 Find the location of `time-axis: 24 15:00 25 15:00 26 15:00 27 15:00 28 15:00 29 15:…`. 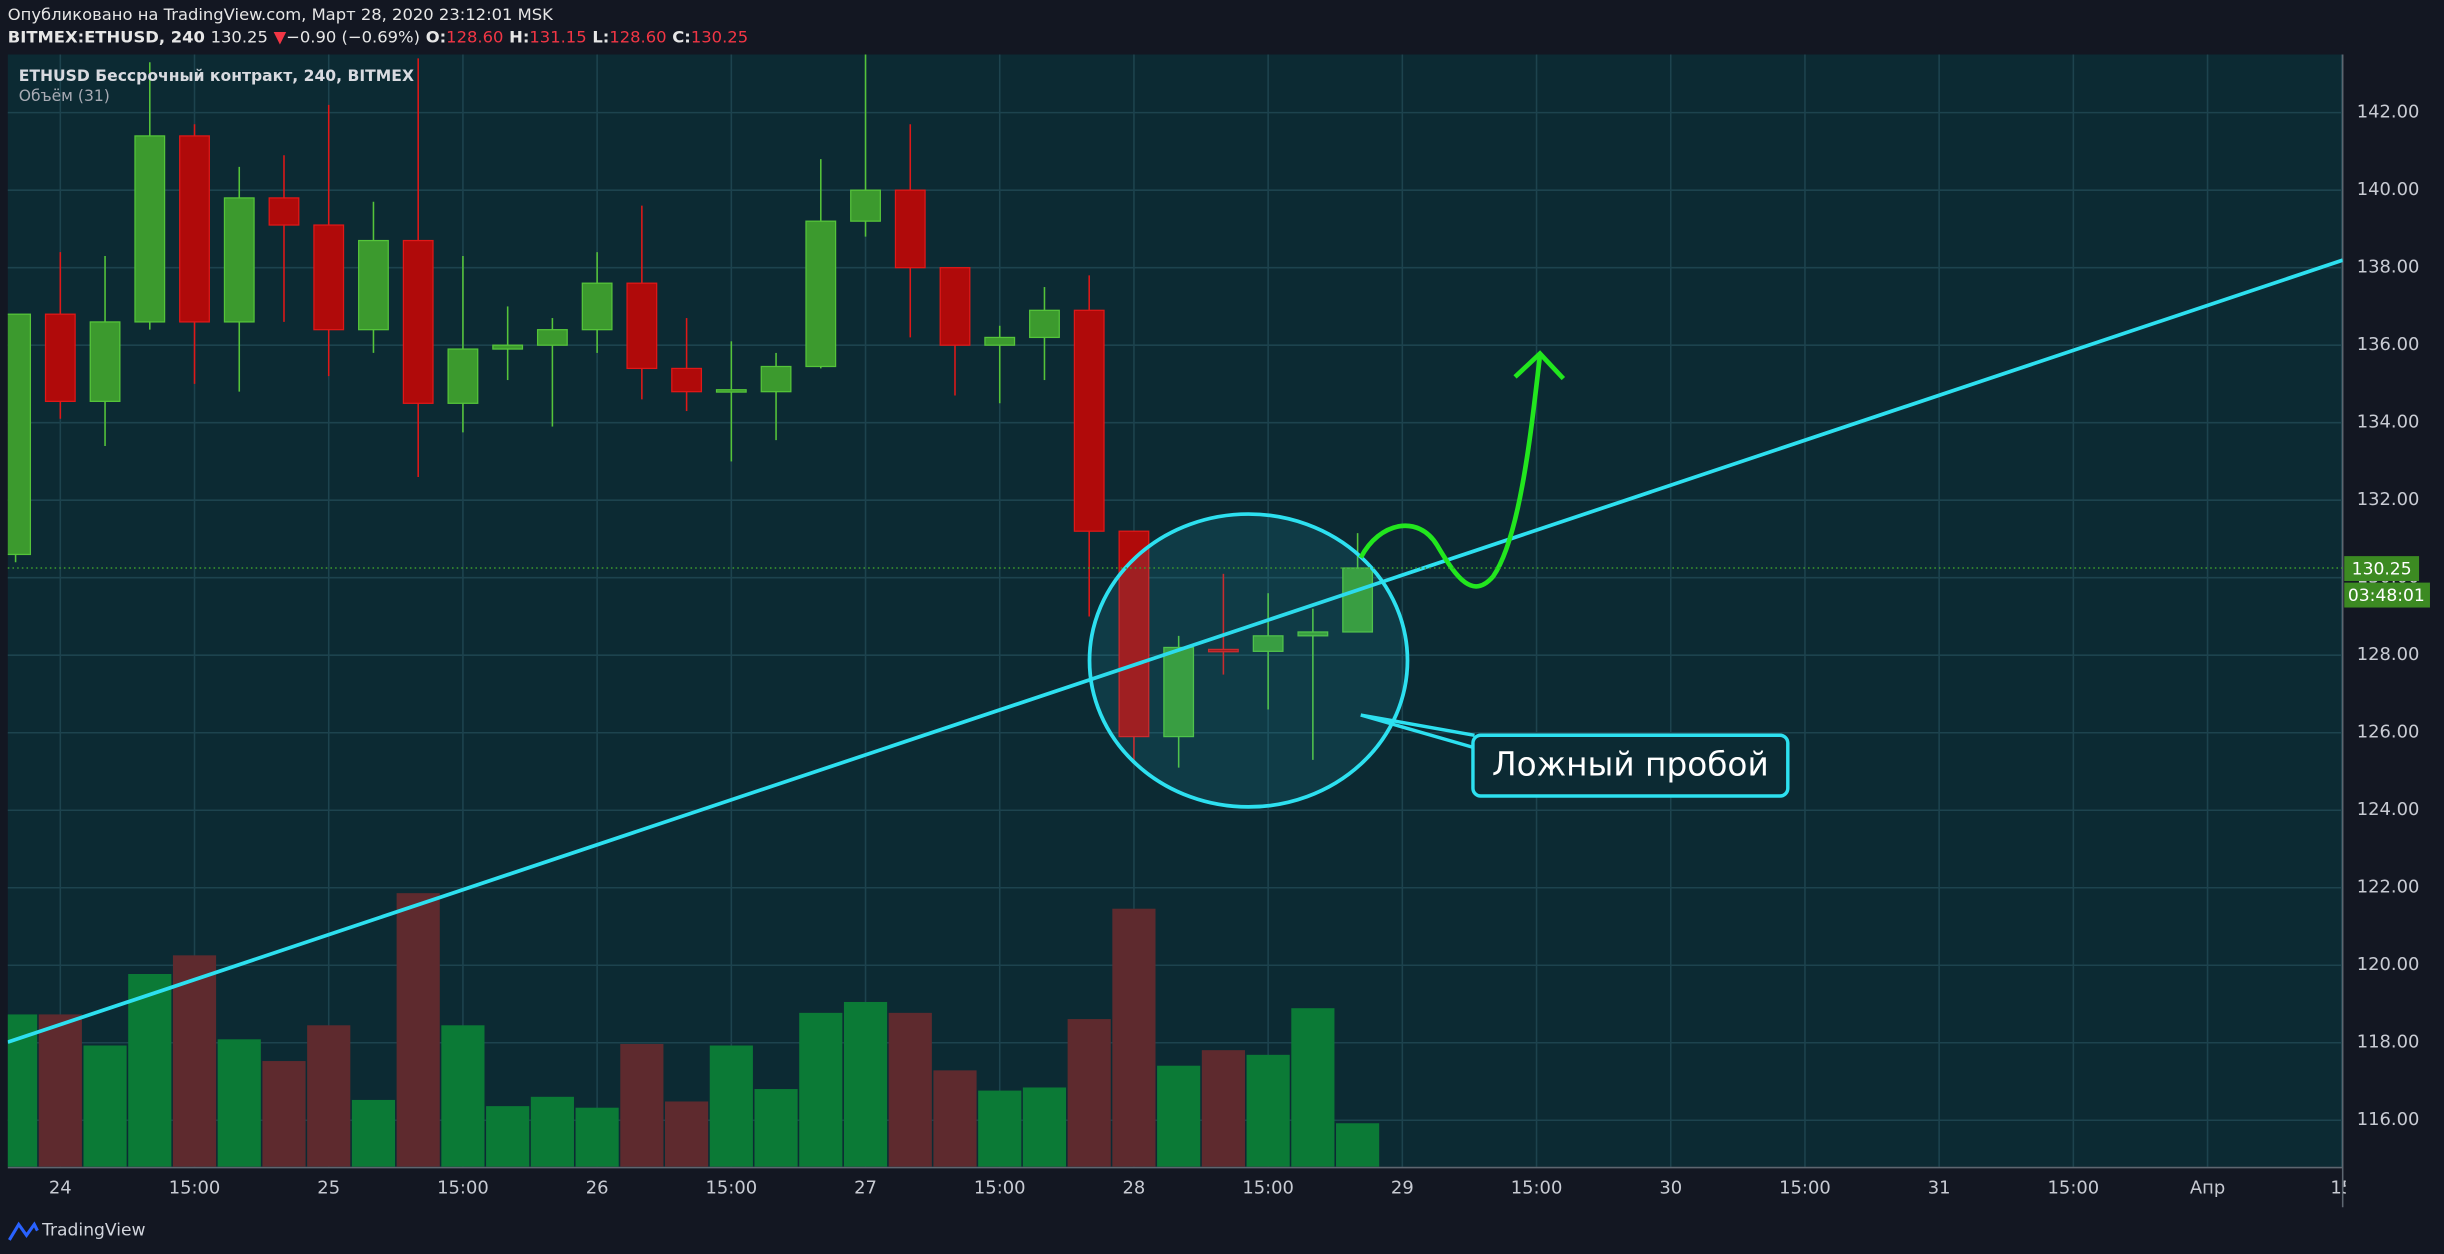

time-axis: 24 15:00 25 15:00 26 15:00 27 15:00 28 15:00 29 15:… is located at coordinates (1201, 1188).